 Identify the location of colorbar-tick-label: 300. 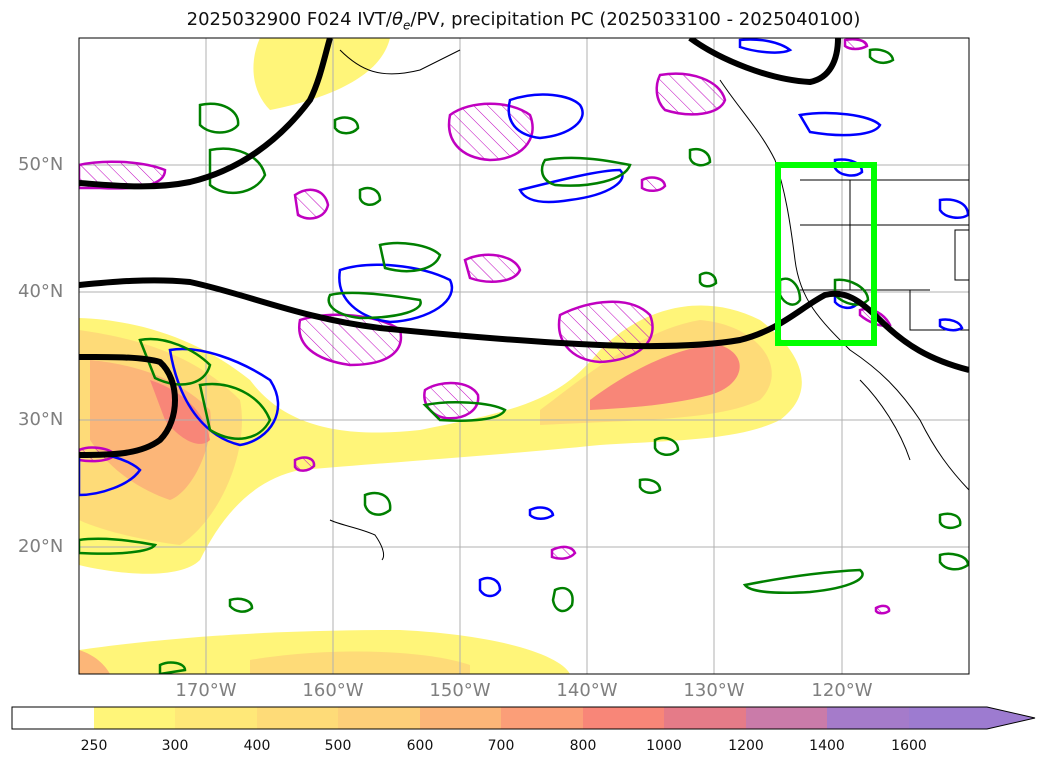
(175, 746).